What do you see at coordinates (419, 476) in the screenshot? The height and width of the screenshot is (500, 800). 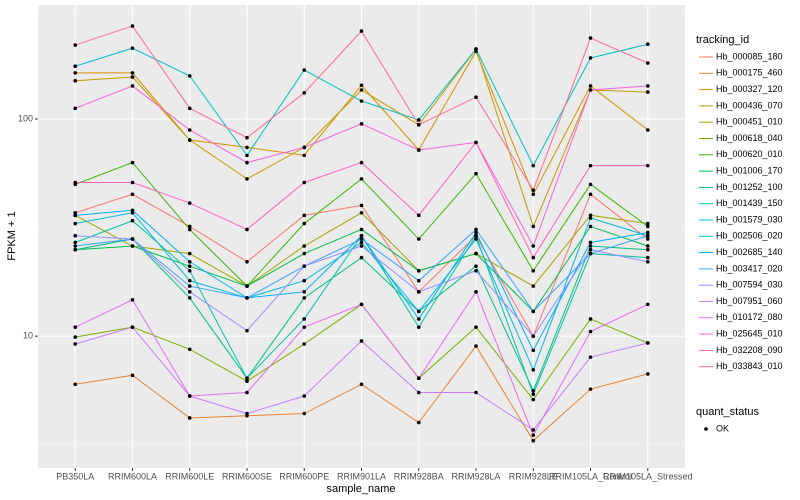 I see `x-tick-label: RRIM928BA` at bounding box center [419, 476].